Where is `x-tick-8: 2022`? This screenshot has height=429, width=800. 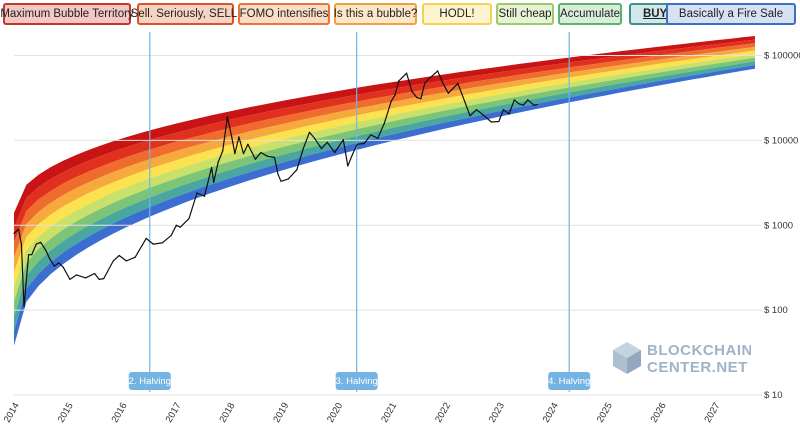 x-tick-8: 2022 is located at coordinates (443, 413).